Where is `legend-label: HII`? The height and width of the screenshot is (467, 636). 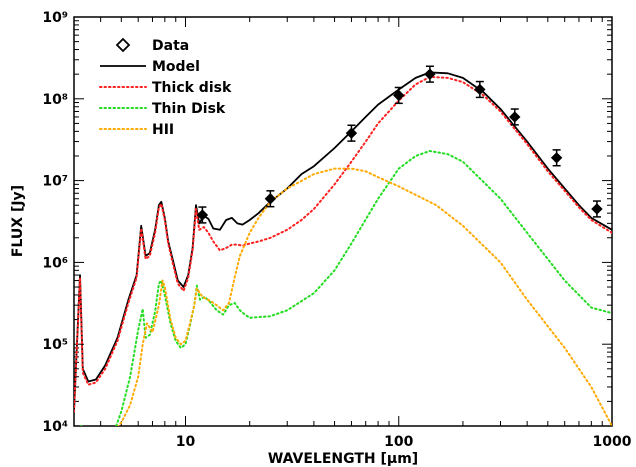 legend-label: HII is located at coordinates (163, 130).